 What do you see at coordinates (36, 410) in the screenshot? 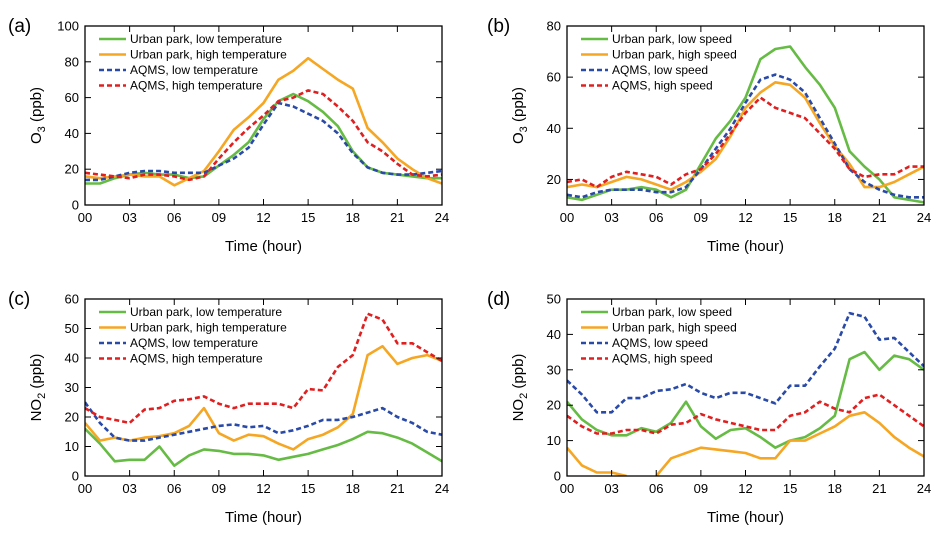
I see `y-axis-title-base: NO` at bounding box center [36, 410].